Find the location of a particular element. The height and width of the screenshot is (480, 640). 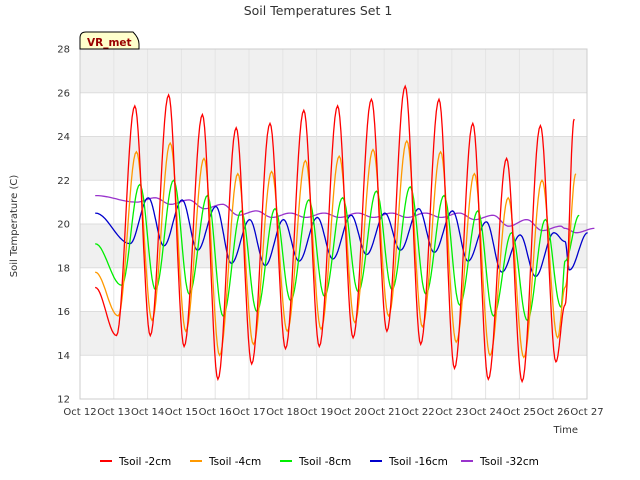

y-tick-label: 22 is located at coordinates (63, 181).